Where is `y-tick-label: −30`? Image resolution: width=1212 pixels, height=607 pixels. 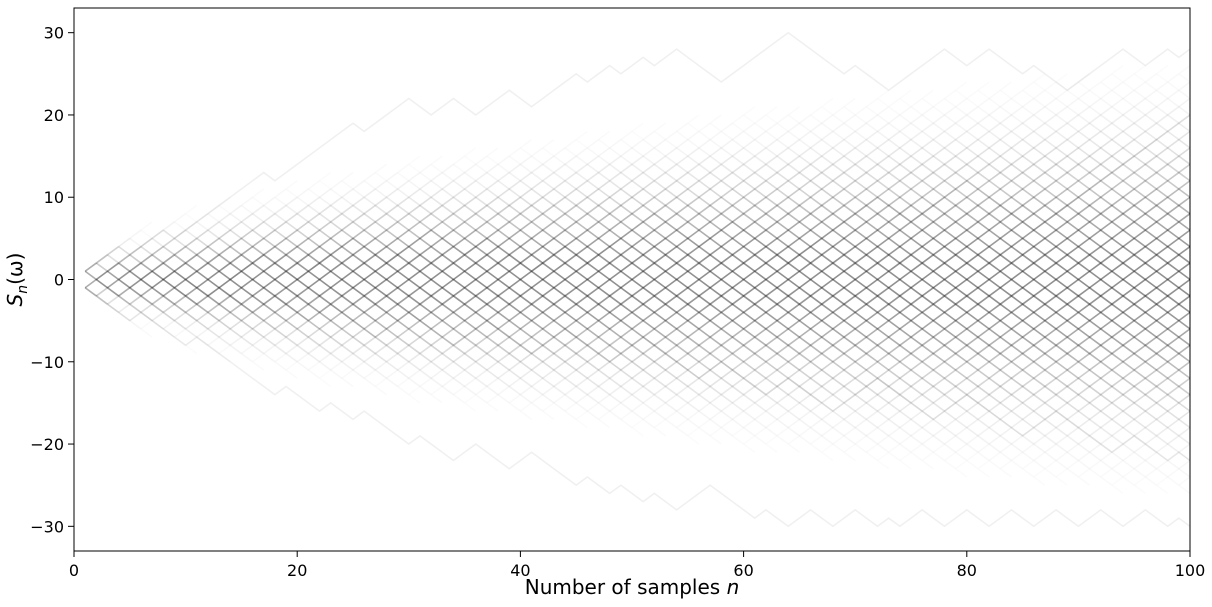
y-tick-label: −30 is located at coordinates (47, 526).